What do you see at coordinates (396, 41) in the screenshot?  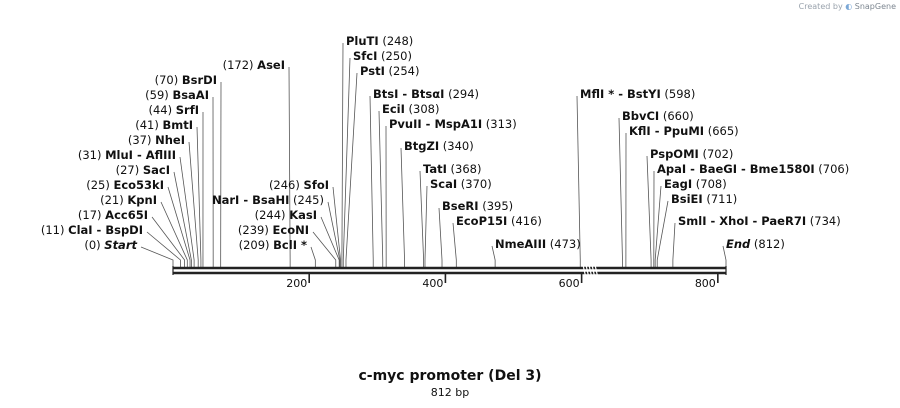 I see `site-position-248: (248)` at bounding box center [396, 41].